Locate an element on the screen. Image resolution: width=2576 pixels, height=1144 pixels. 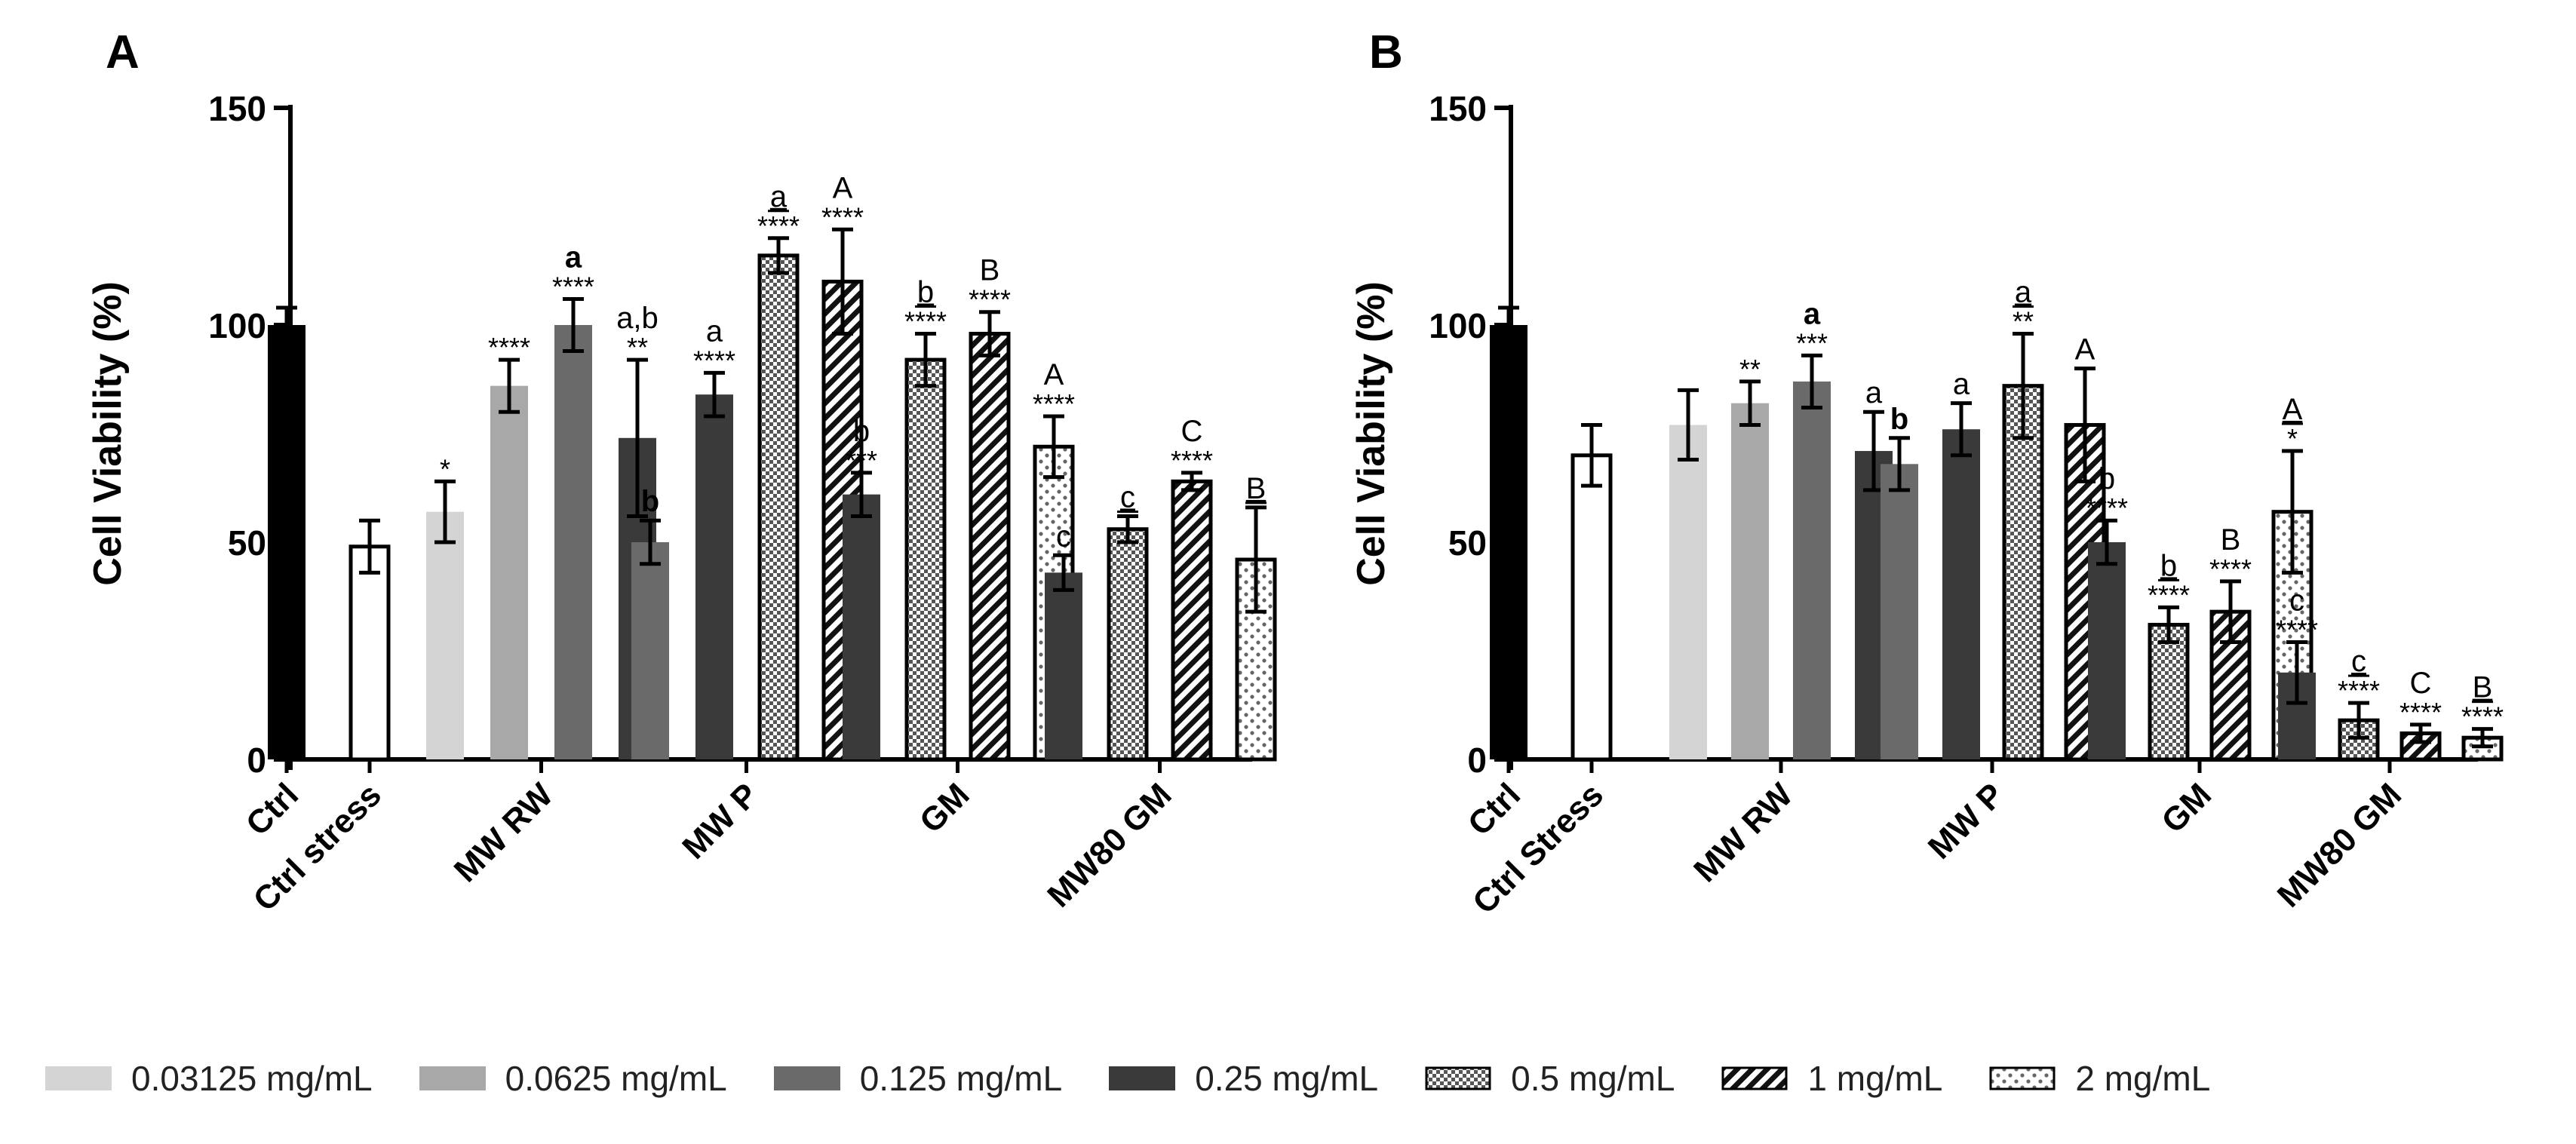
legend-item: 0.125 mg/mL is located at coordinates (918, 1078).